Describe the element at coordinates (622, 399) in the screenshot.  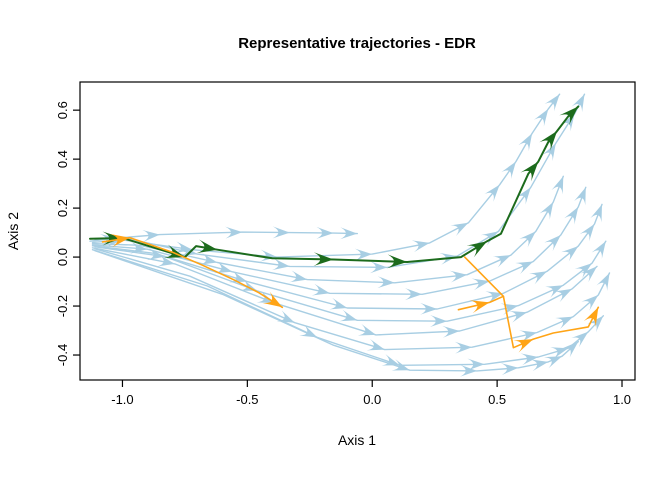
I see `x-tick-label: 1.0` at that location.